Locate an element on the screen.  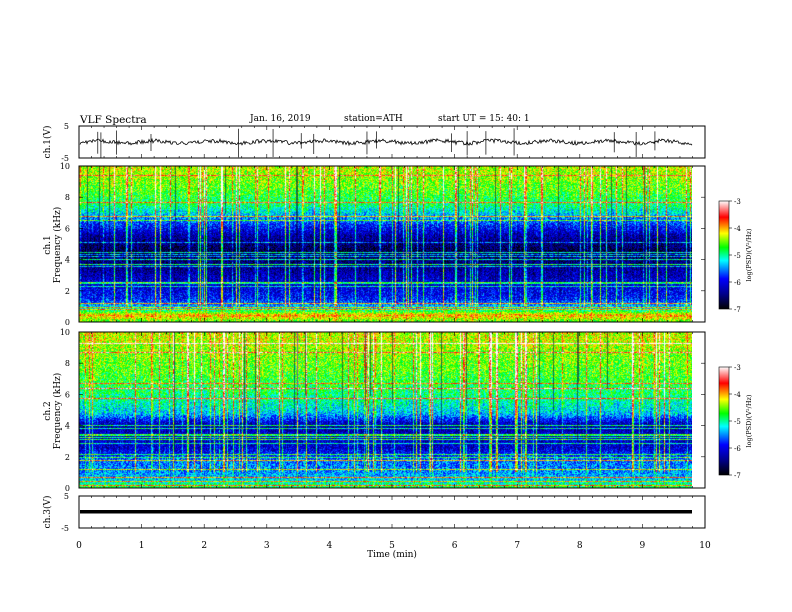
ch2-colorbar-label: log(PSD)(V²/Hz) is located at coordinates (749, 420).